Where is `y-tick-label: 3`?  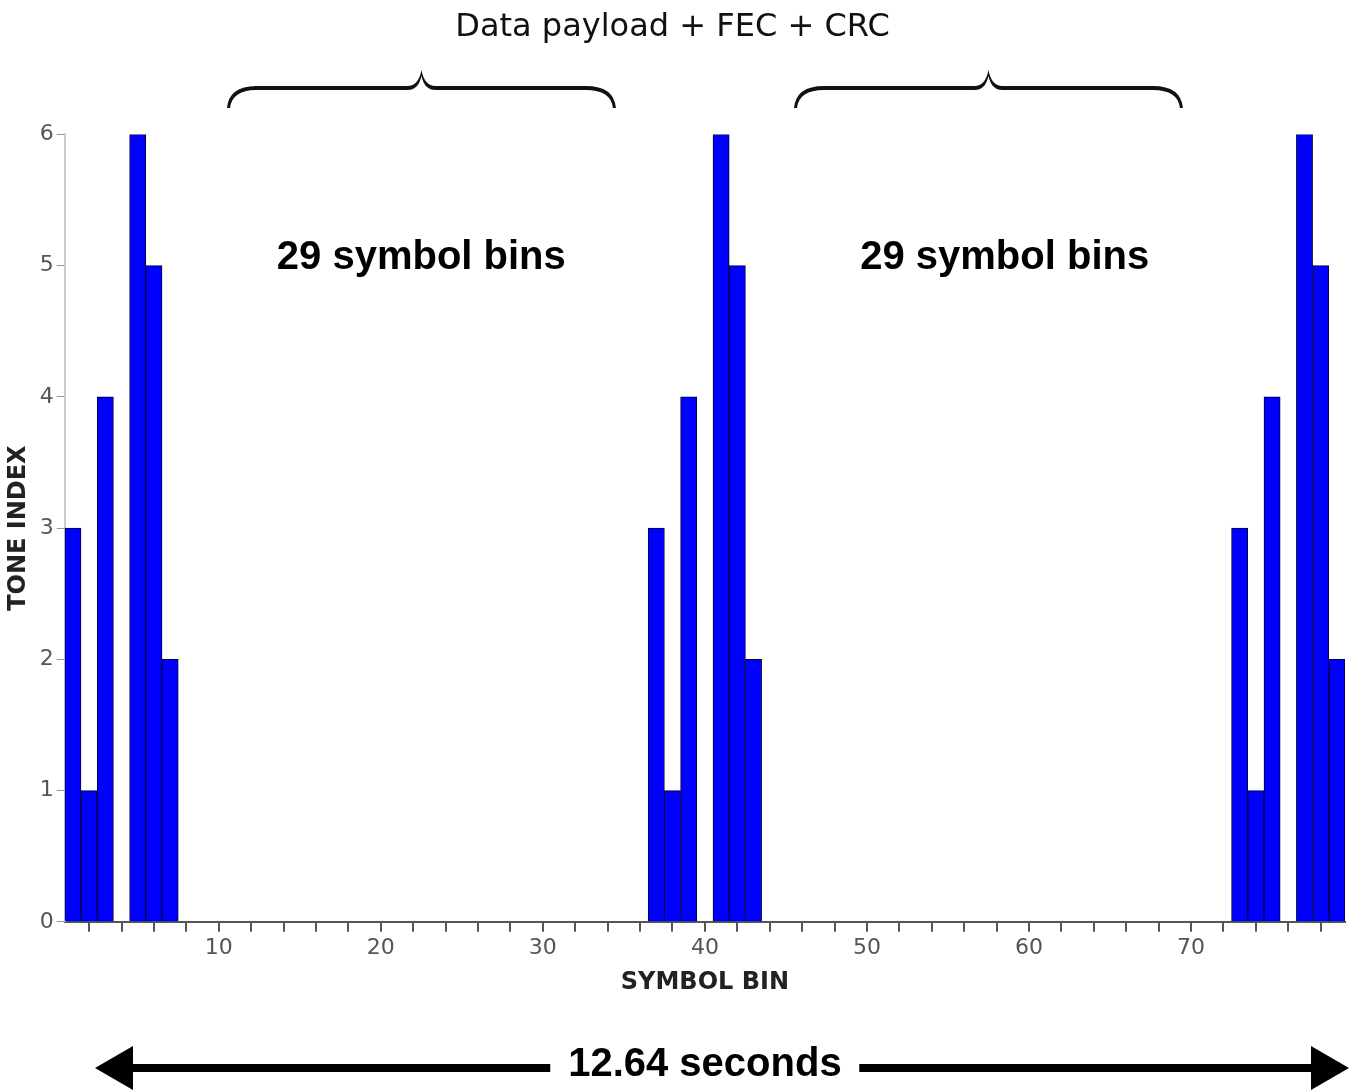
y-tick-label: 3 is located at coordinates (46, 526).